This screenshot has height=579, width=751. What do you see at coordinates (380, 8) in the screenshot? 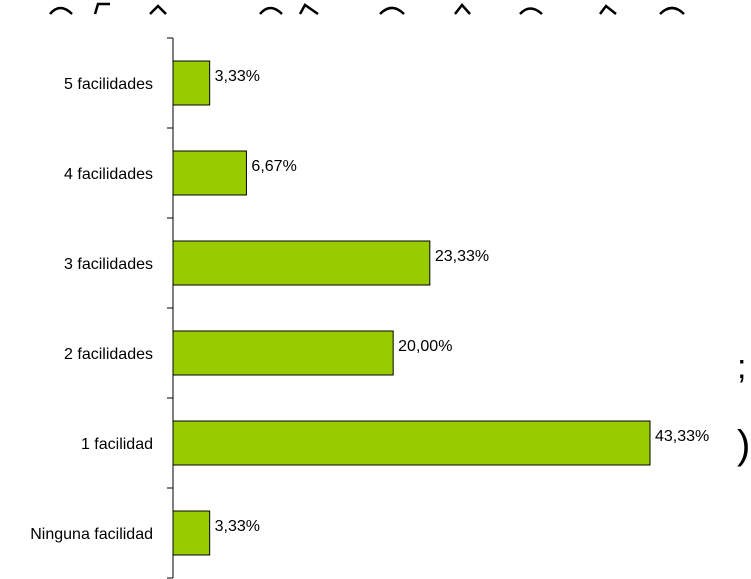
I see `cut-off-heading` at bounding box center [380, 8].